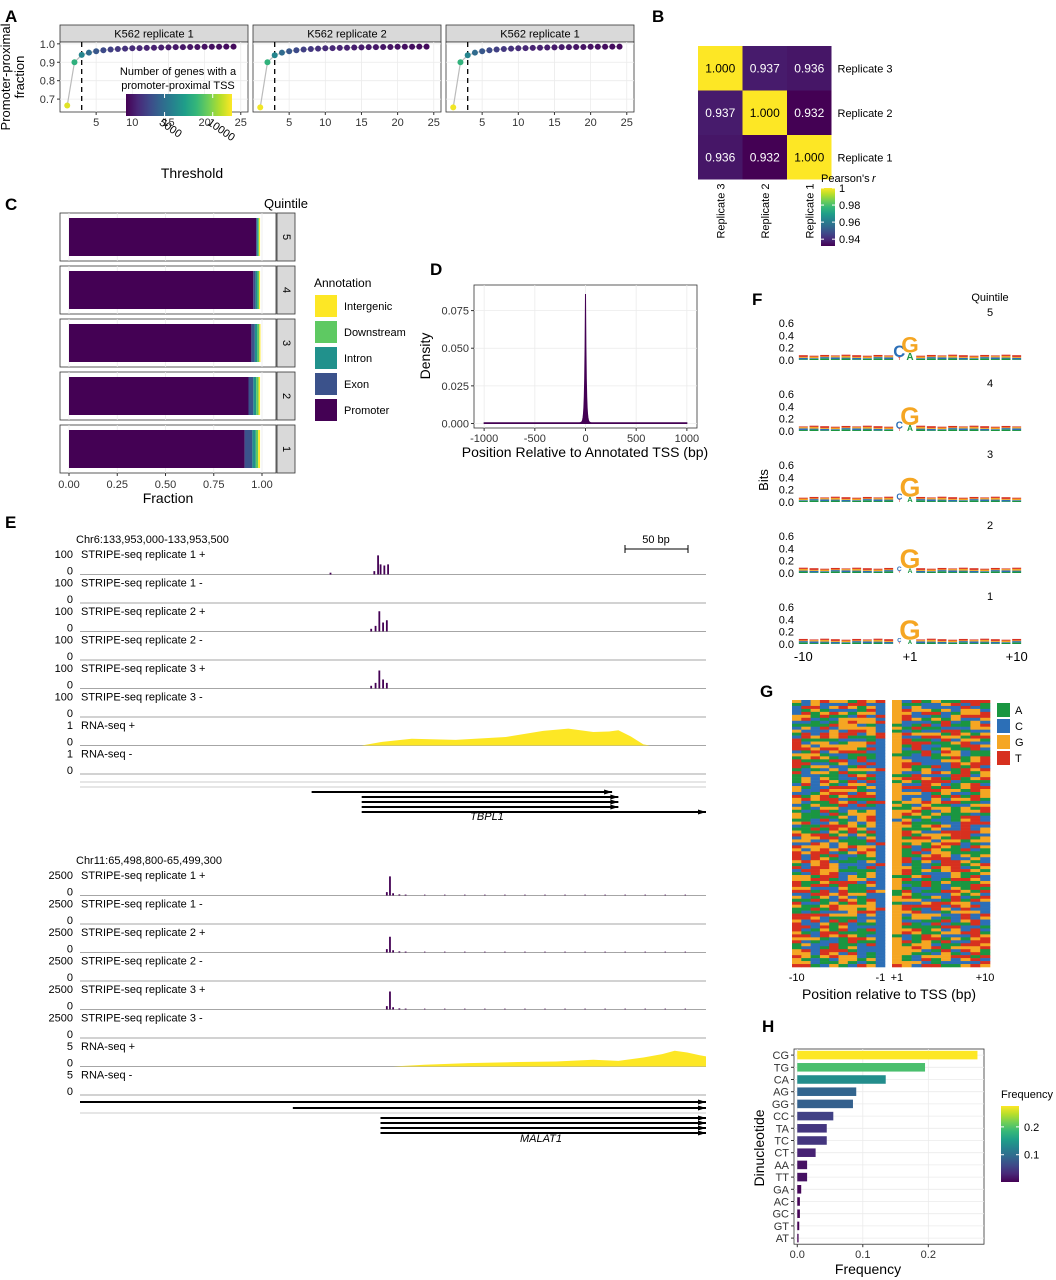  Describe the element at coordinates (786, 407) in the screenshot. I see `y-tick-label: 0.4` at that location.